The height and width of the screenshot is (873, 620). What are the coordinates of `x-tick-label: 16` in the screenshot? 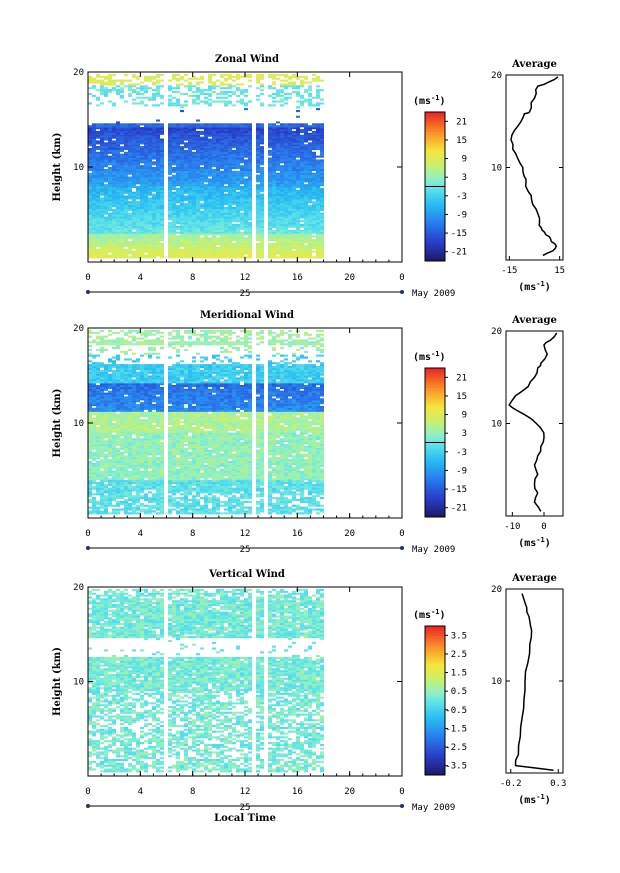 It's located at (297, 278).